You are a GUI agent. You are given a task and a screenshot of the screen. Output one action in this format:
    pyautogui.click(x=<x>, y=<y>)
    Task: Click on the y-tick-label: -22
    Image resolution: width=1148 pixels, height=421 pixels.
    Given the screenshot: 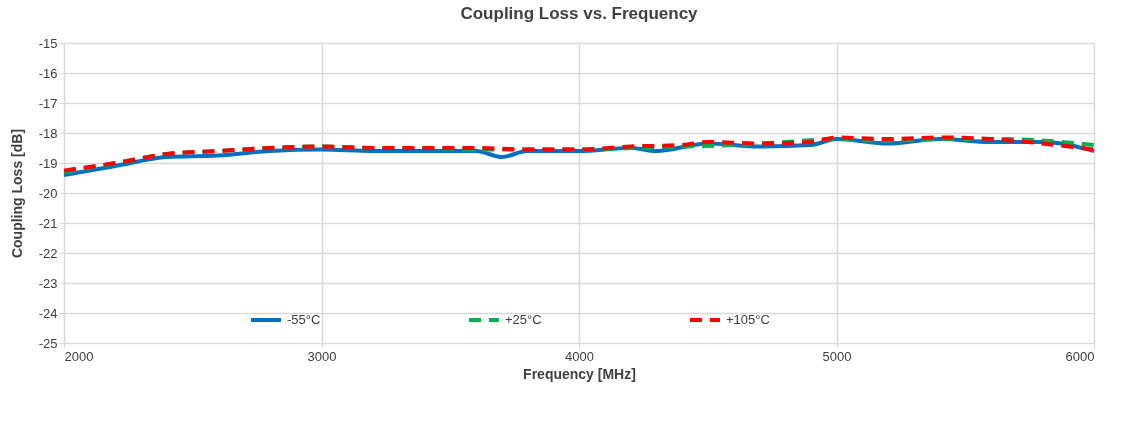 What is the action you would take?
    pyautogui.click(x=48, y=253)
    